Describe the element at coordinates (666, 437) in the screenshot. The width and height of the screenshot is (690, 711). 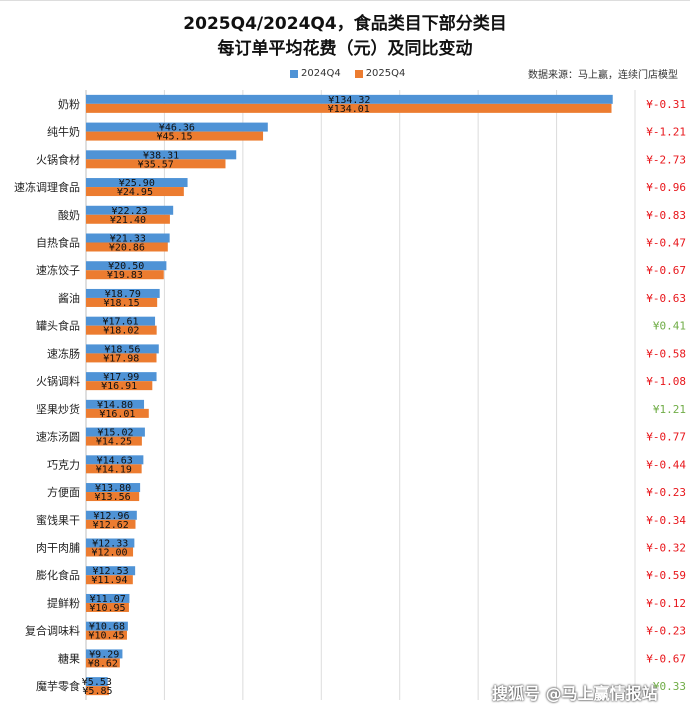
I see `yoy-change-label: ¥-0.77` at that location.